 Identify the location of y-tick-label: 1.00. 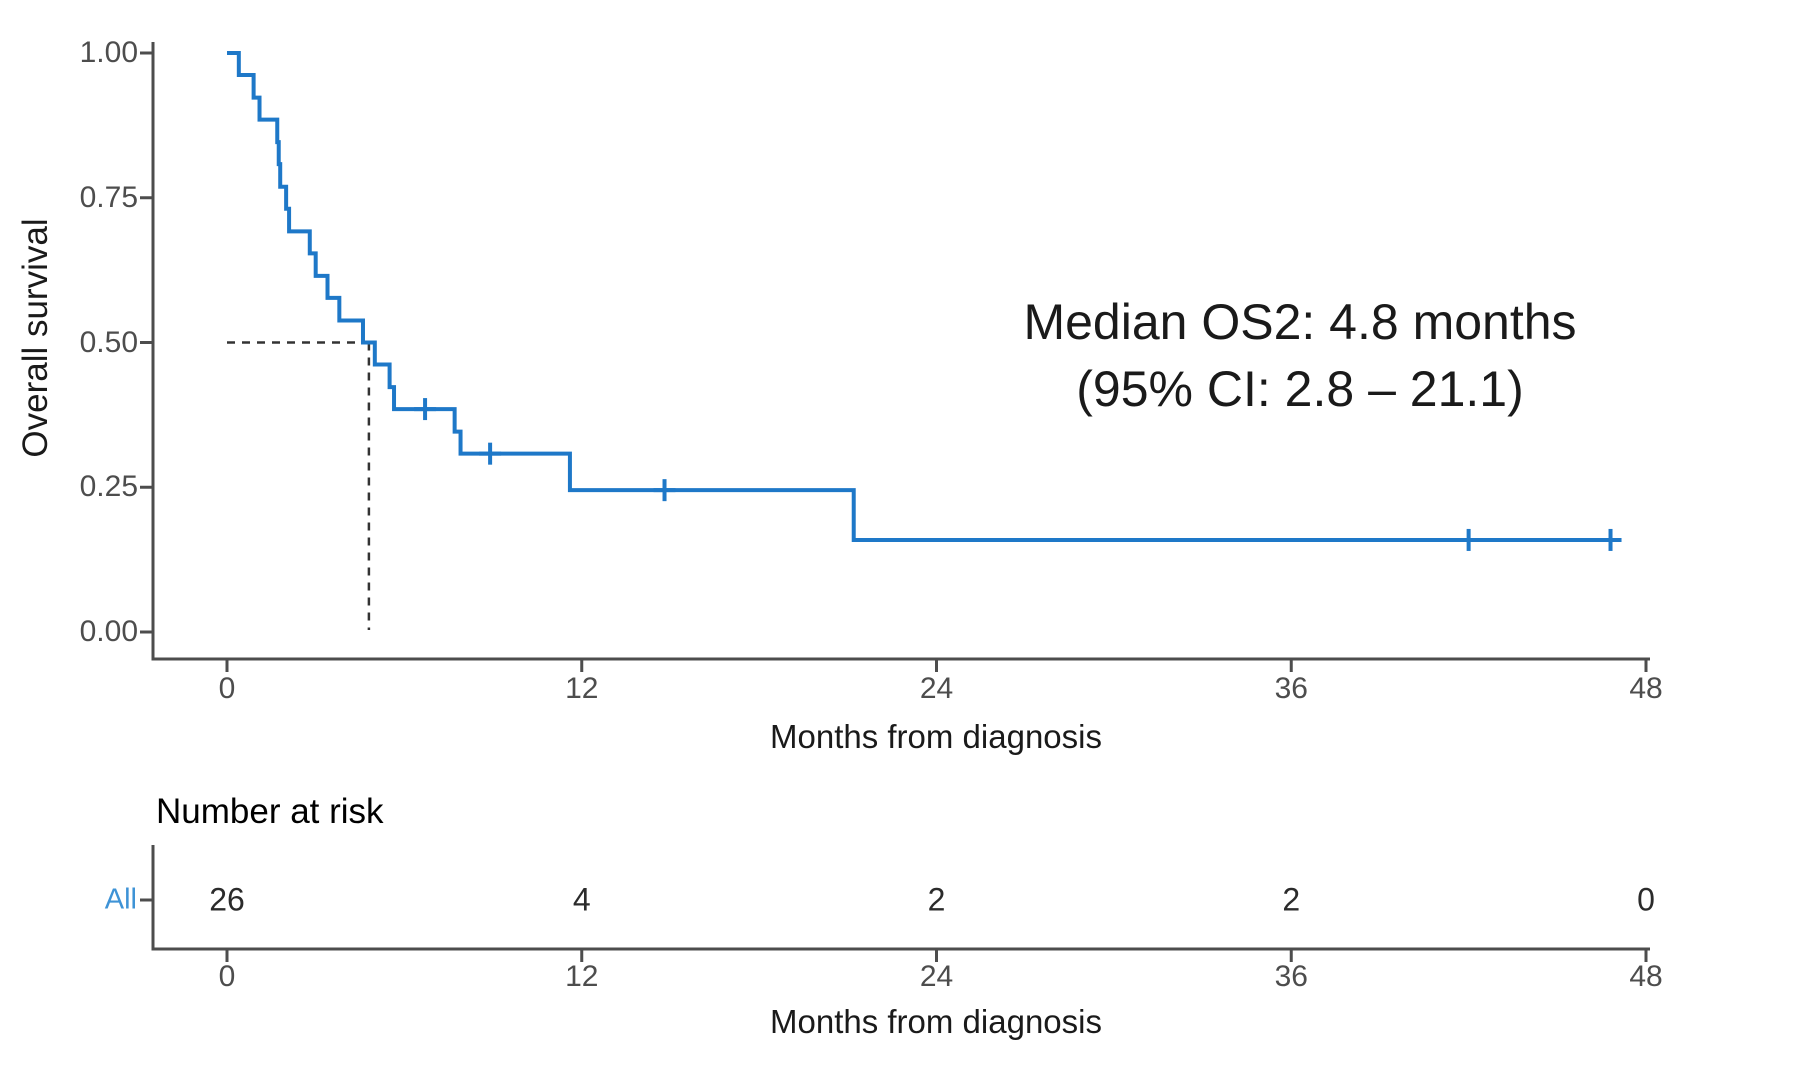
(108, 52).